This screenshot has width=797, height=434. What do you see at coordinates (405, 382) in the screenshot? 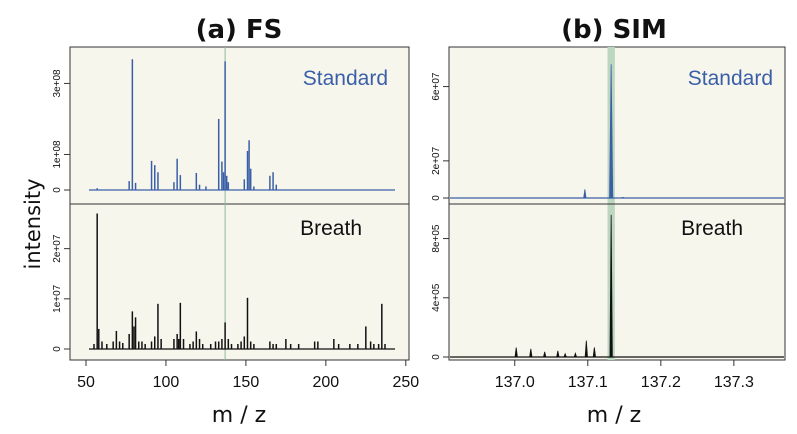
I see `x-tick-label: 250` at bounding box center [405, 382].